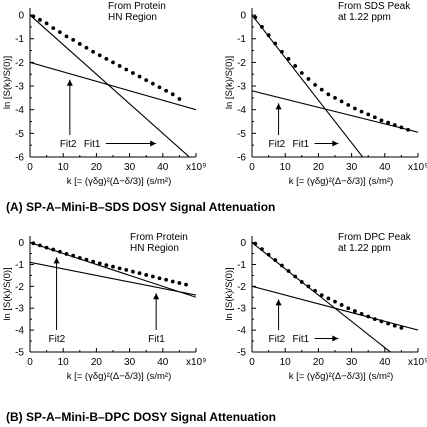  I want to click on panel-annotation: From SDS Peak, so click(374, 6).